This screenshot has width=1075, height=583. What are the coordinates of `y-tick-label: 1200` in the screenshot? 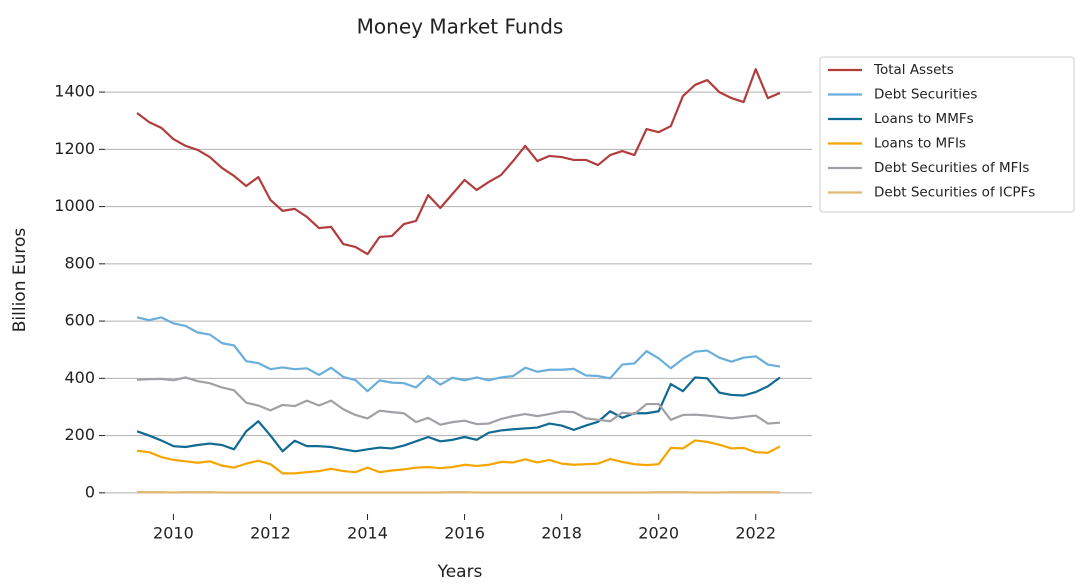 It's located at (74, 148).